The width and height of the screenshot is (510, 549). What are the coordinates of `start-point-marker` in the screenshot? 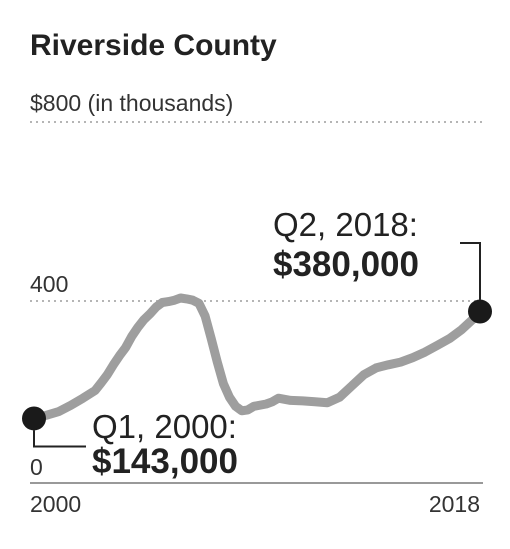 It's located at (34, 418).